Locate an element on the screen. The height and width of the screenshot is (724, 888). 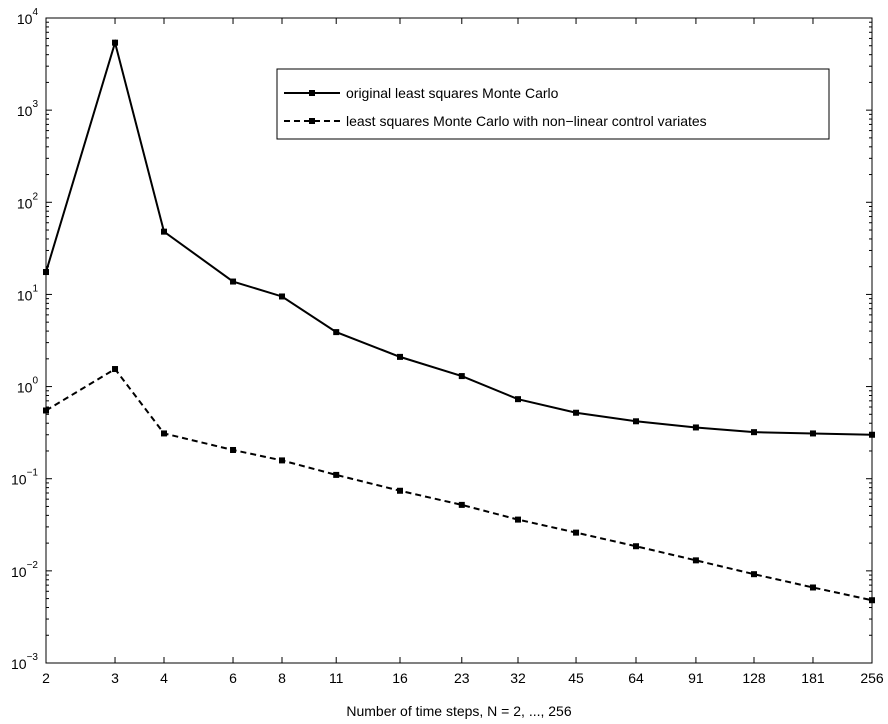
y-tick-label: 10⁻² is located at coordinates (24, 570).